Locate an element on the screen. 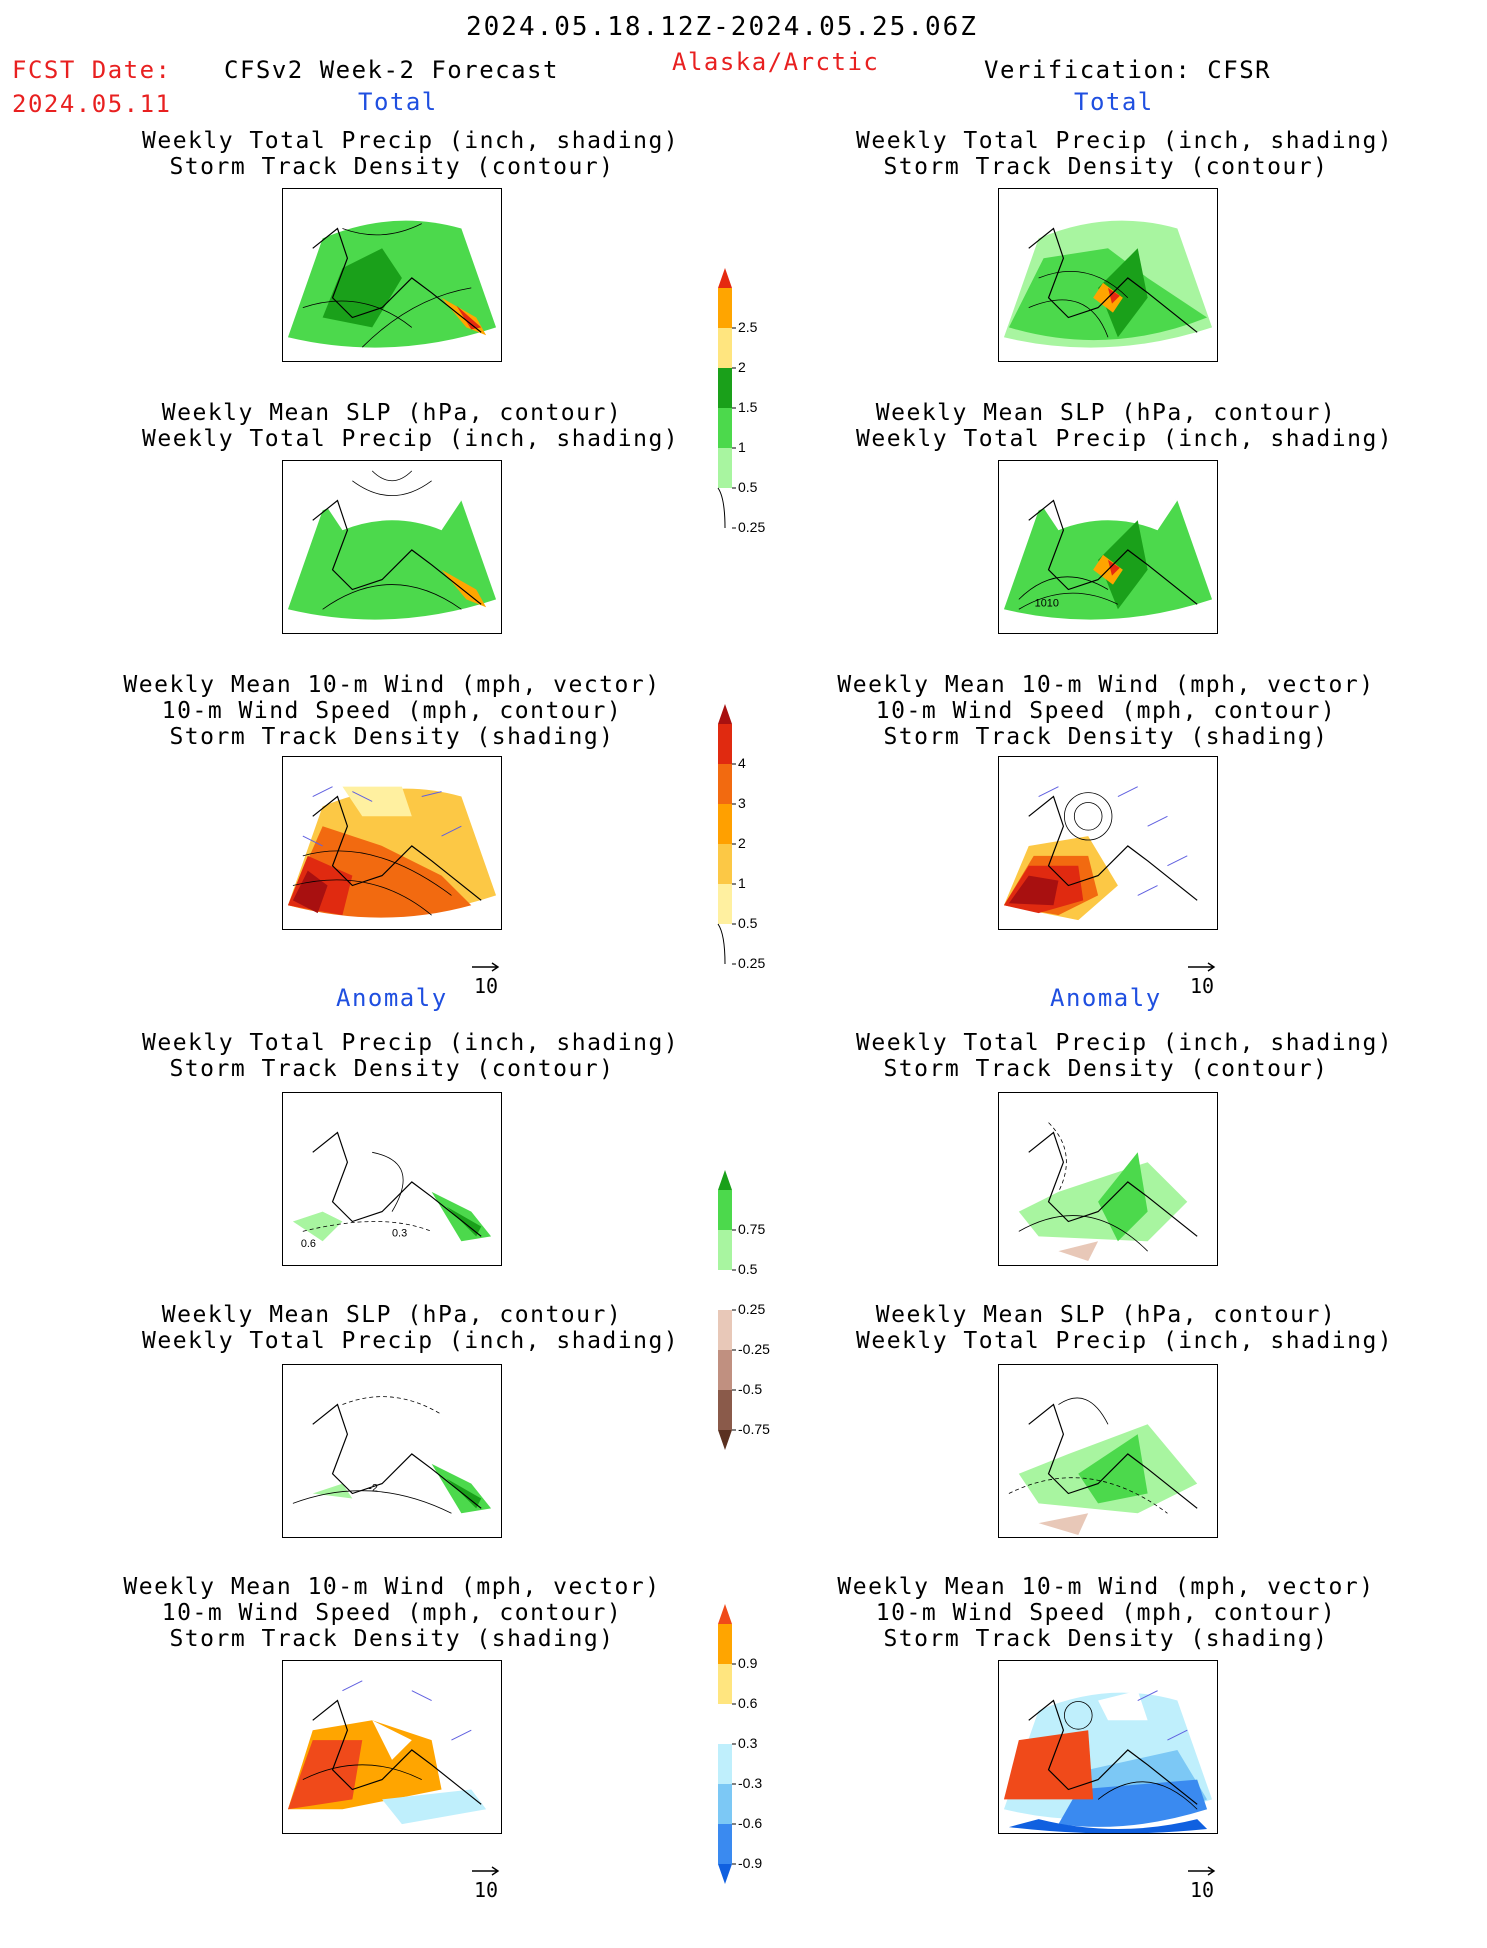 This screenshot has width=1487, height=1948. map-cfs-precip-anom: 0.6 0.3 is located at coordinates (392, 1179).